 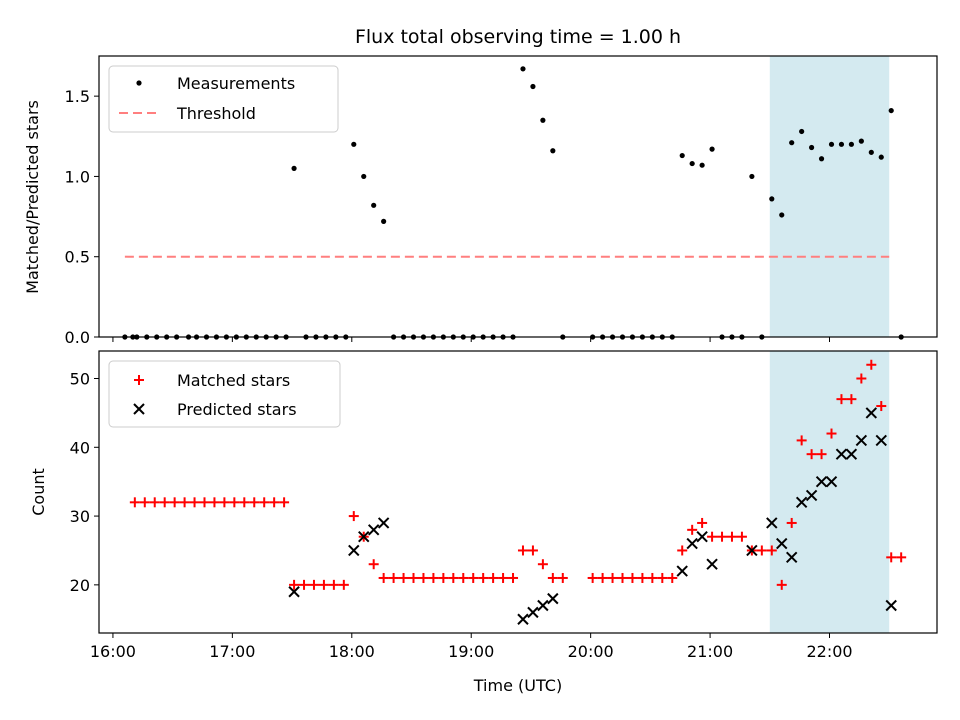 I want to click on y-tick-label: 0.0, so click(x=77, y=337).